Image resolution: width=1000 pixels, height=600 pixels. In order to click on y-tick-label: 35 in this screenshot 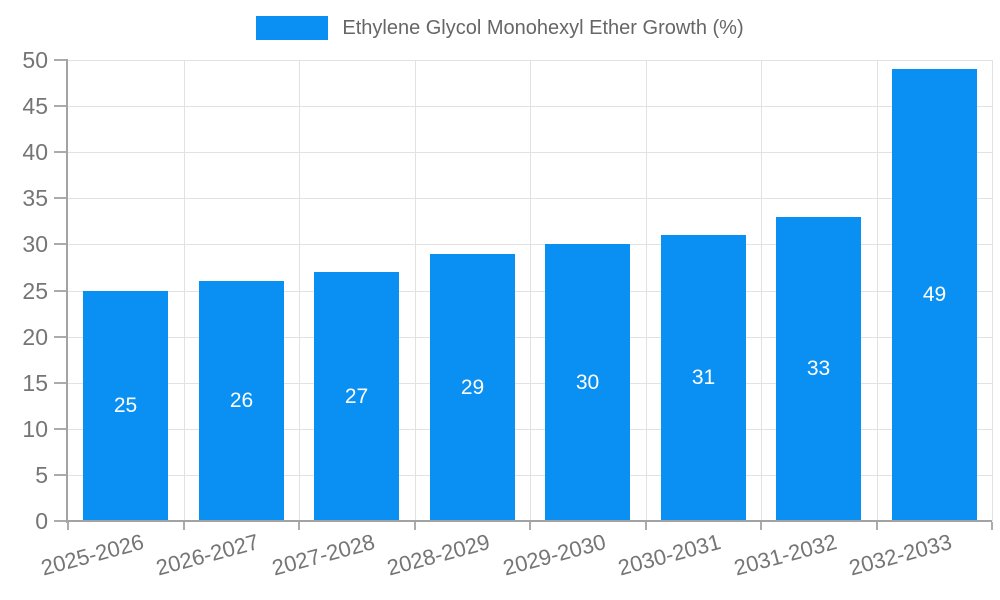, I will do `click(35, 198)`.